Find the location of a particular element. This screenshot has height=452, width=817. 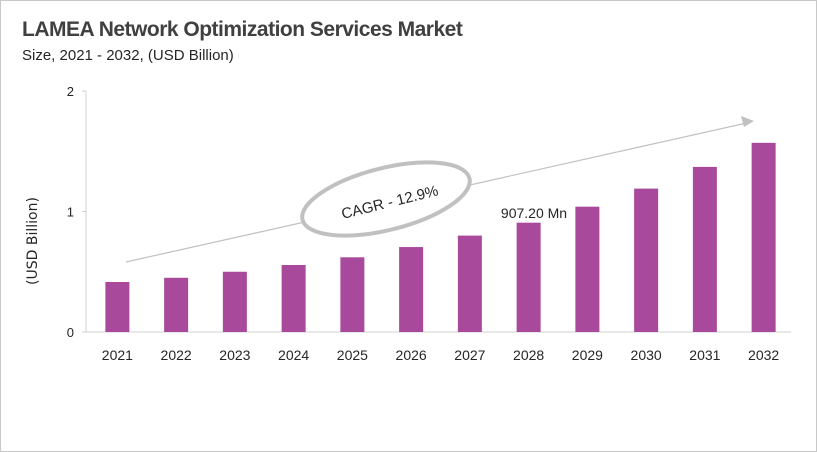

y-tick-label: 2 is located at coordinates (70, 91).